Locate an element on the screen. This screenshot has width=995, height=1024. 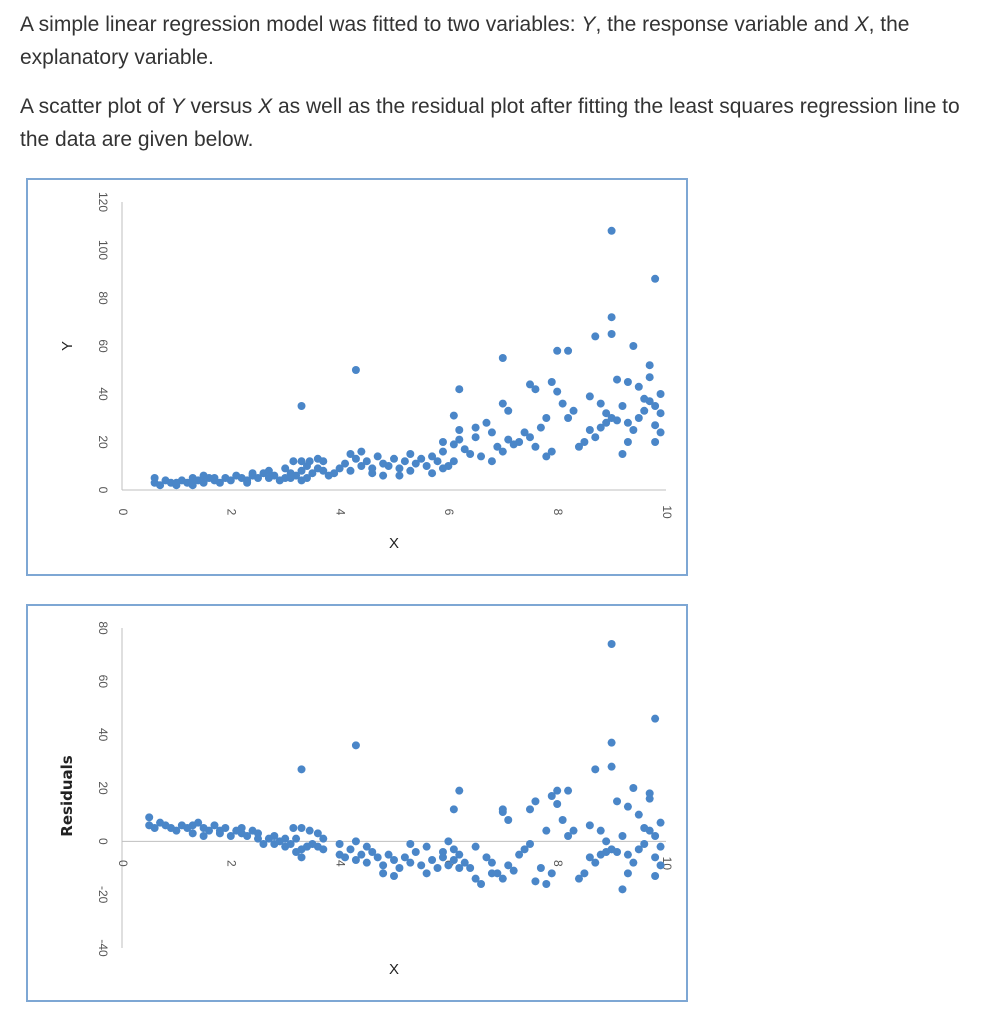
intro-var-x: X is located at coordinates (861, 24).